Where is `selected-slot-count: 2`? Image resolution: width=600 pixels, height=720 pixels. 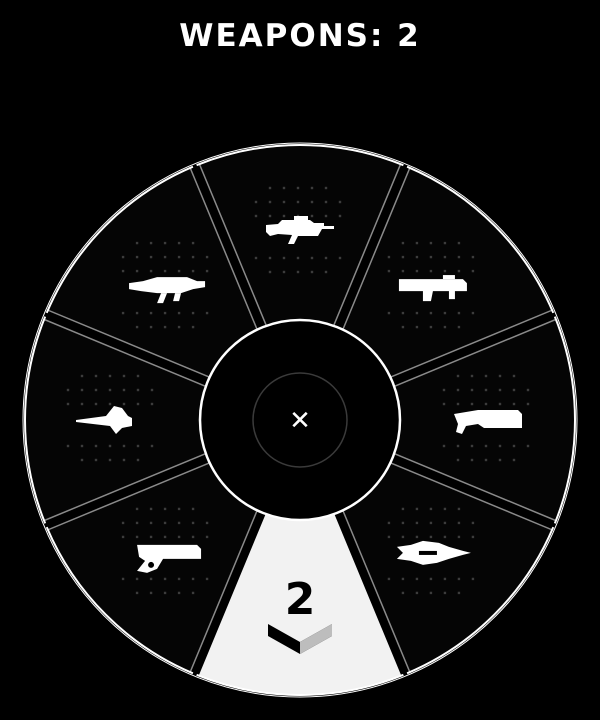 selected-slot-count: 2 is located at coordinates (300, 599).